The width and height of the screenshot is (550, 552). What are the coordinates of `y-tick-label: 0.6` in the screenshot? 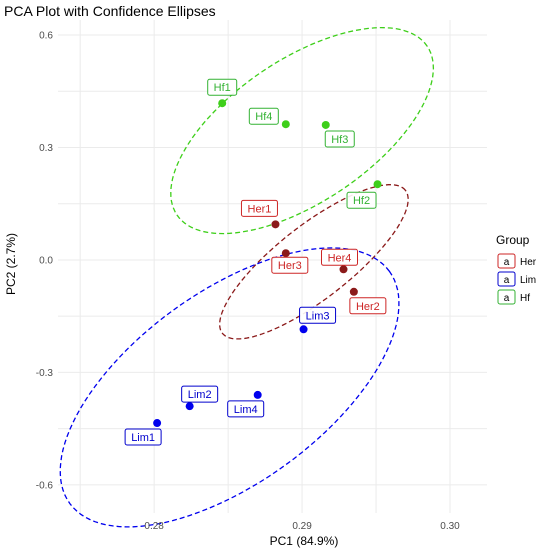 It's located at (46, 35).